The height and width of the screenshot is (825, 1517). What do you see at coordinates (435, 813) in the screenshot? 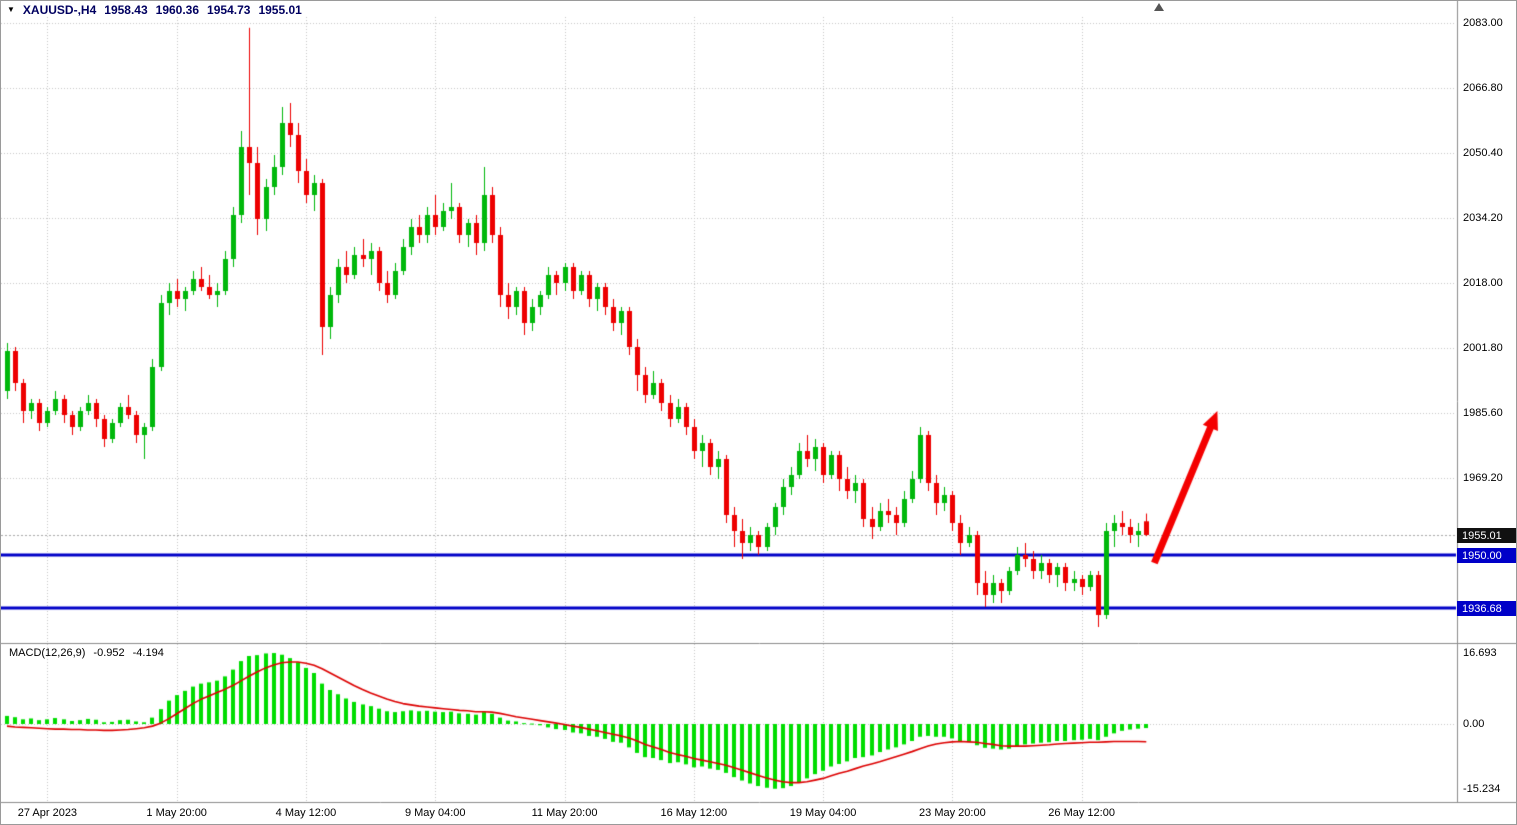
I see `time-axis-label: 9 May 04:00` at bounding box center [435, 813].